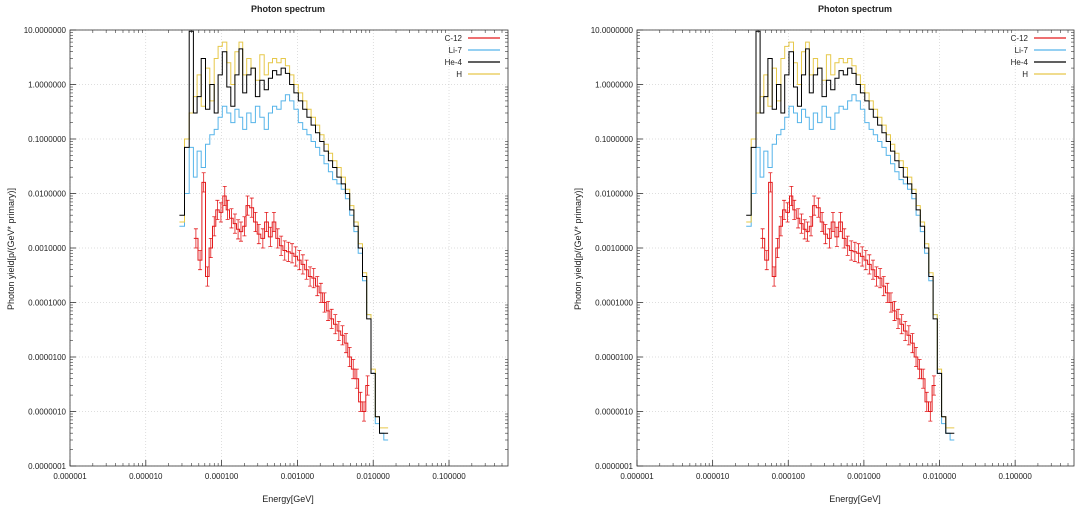 Image resolution: width=1076 pixels, height=508 pixels. Describe the element at coordinates (288, 499) in the screenshot. I see `x-axis-label: Energy[GeV]` at that location.